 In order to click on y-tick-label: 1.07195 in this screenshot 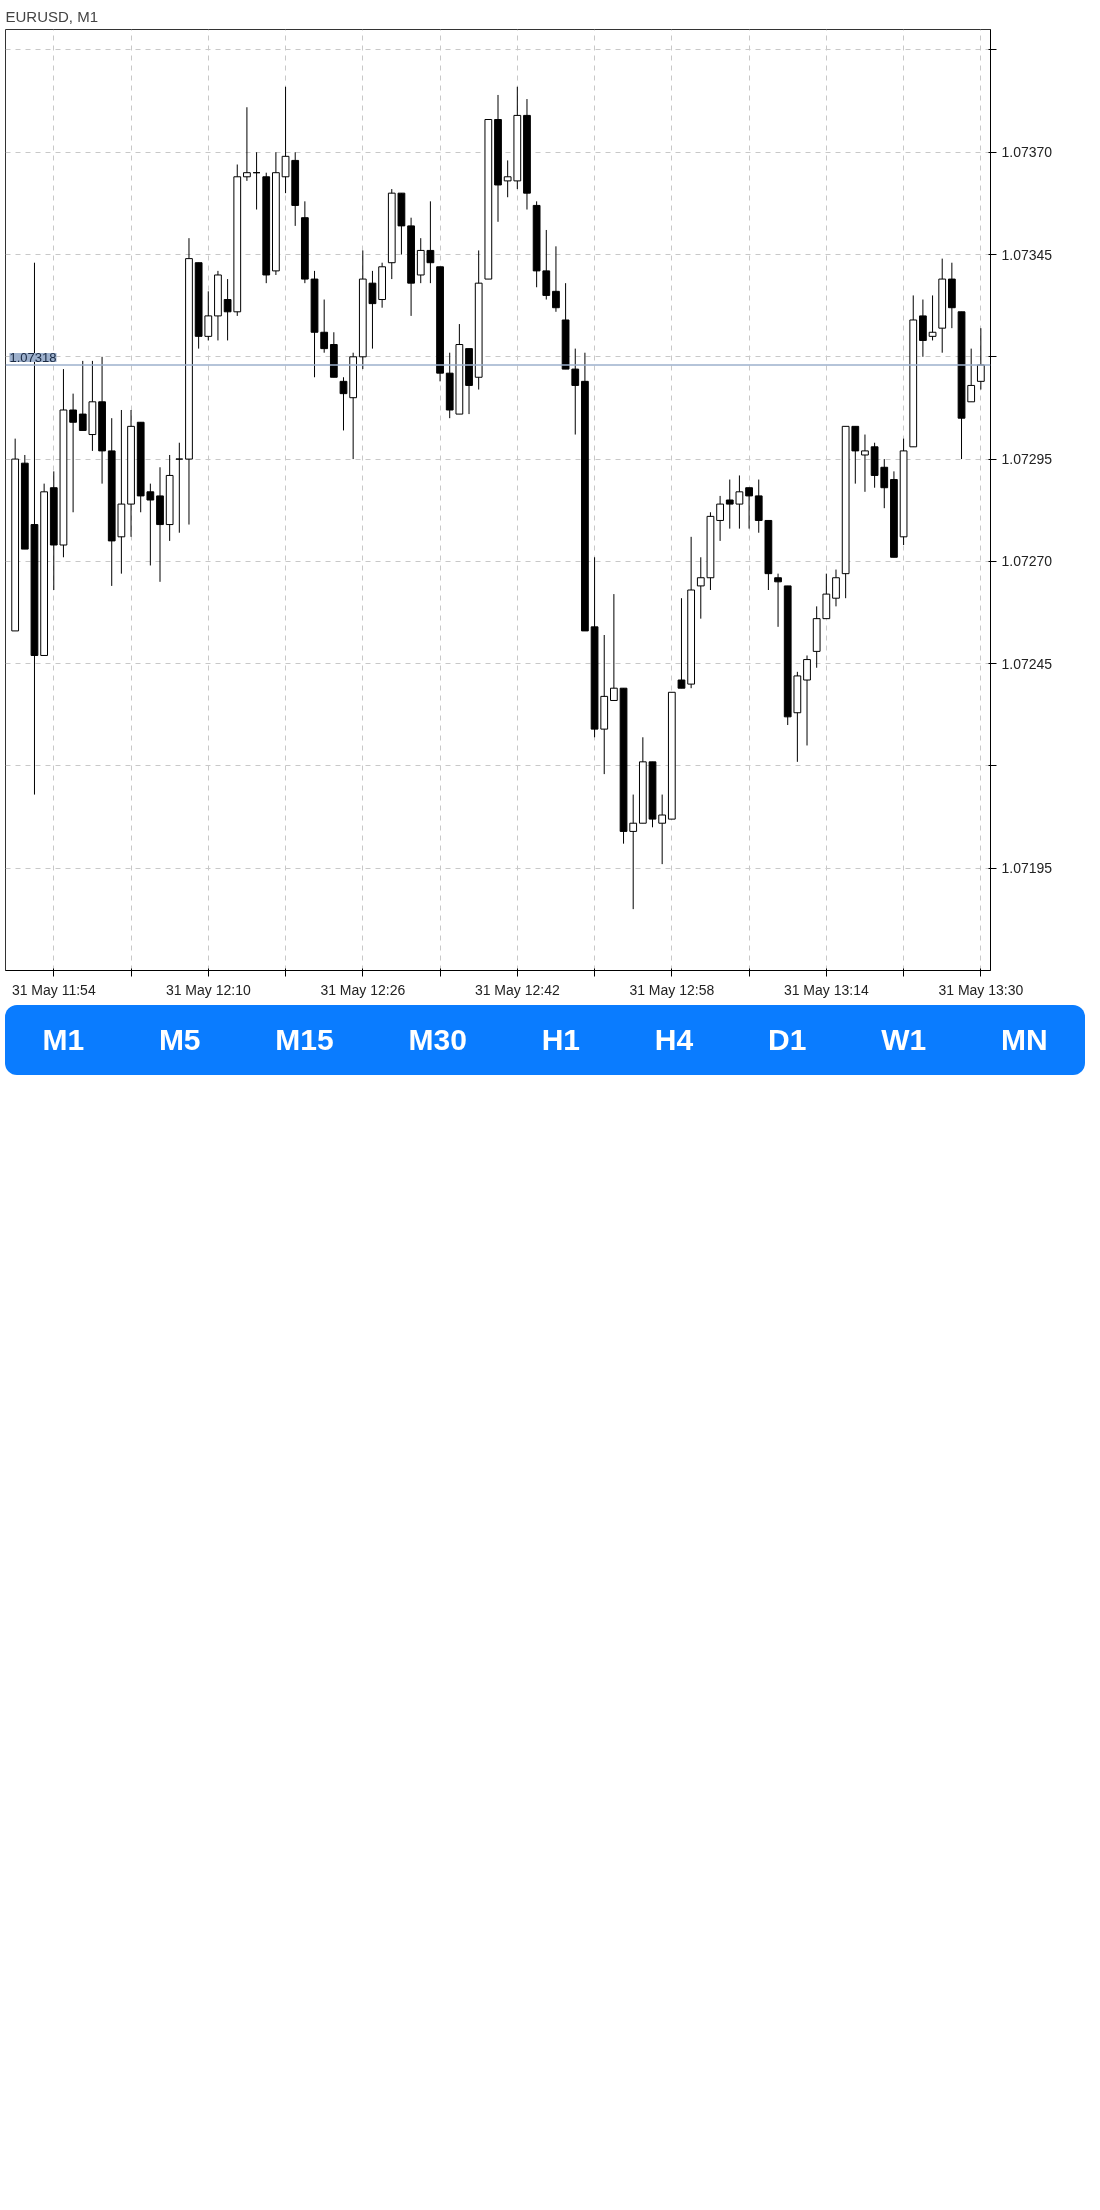, I will do `click(1027, 868)`.